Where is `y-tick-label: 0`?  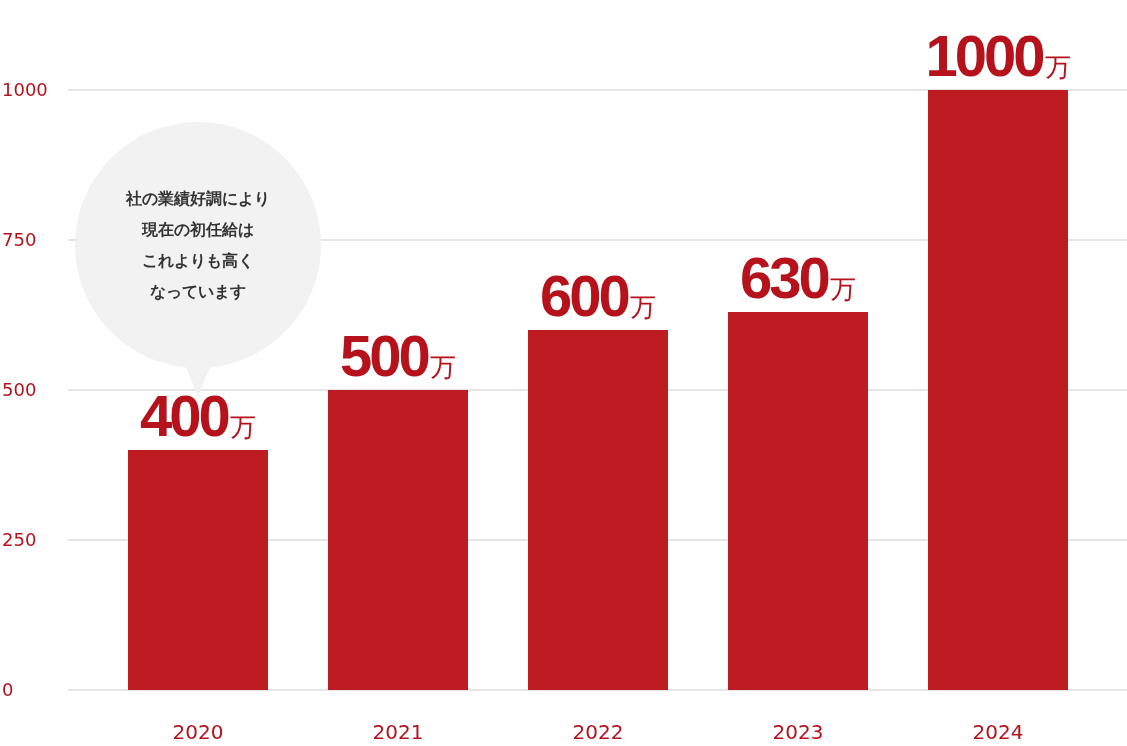
y-tick-label: 0 is located at coordinates (8, 690).